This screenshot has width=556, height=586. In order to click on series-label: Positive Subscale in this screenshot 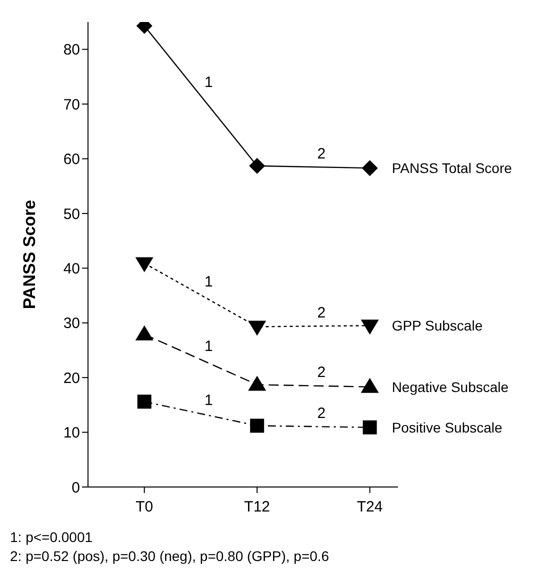, I will do `click(447, 427)`.